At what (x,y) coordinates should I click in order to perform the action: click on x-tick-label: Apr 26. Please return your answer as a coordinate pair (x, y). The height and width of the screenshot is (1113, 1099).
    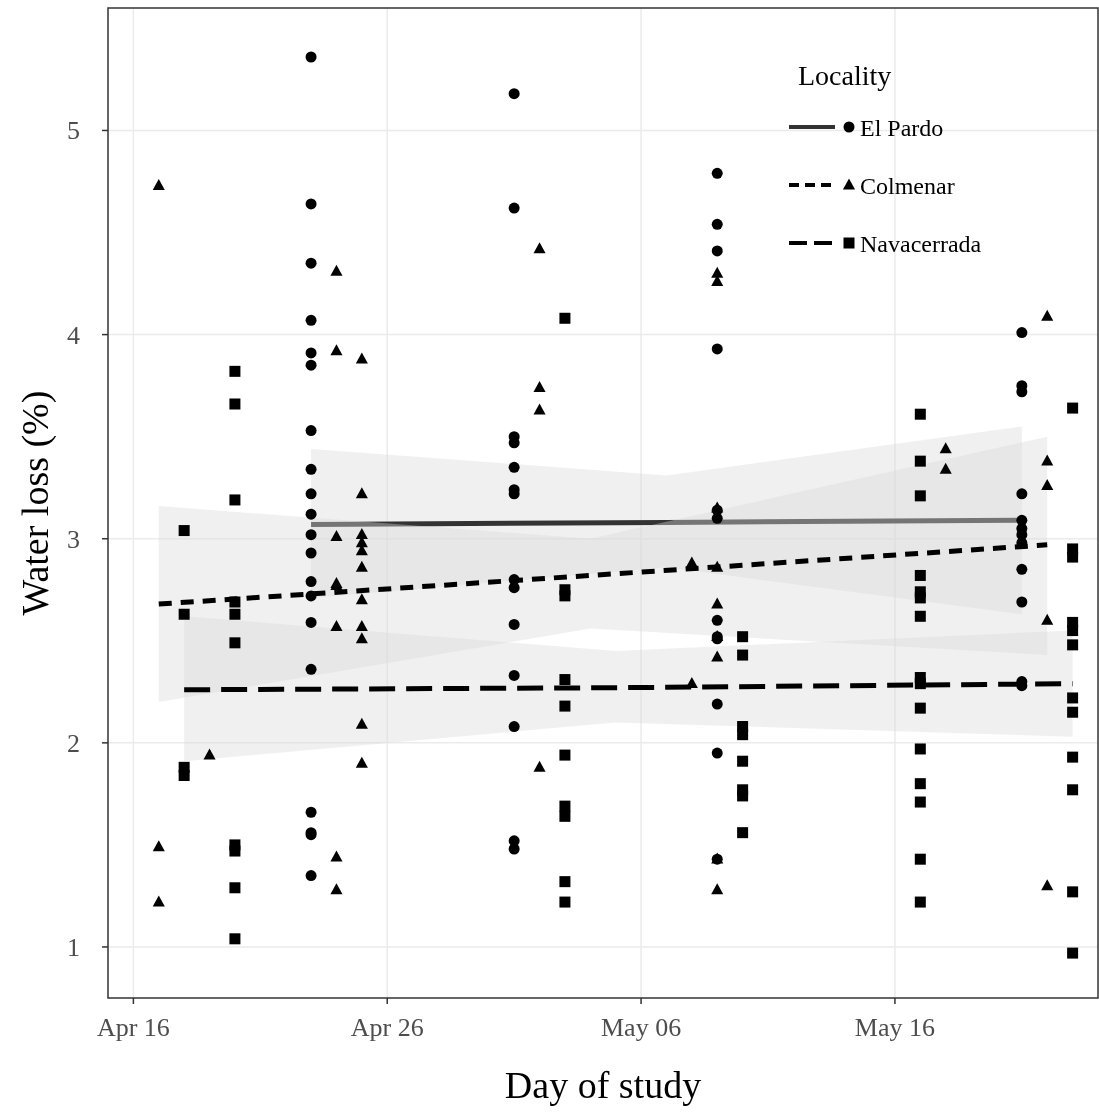
    Looking at the image, I should click on (387, 1027).